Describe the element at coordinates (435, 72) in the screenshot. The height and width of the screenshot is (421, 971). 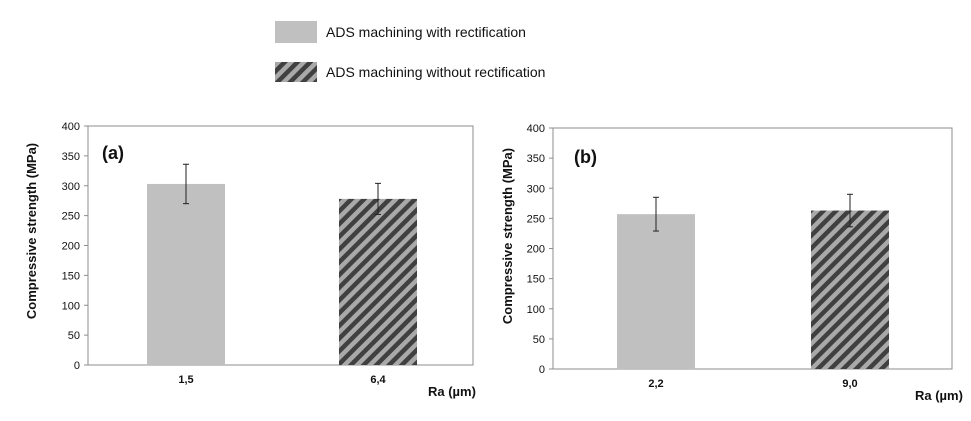
I see `legend-label-hatched: ADS machining without rectification` at that location.